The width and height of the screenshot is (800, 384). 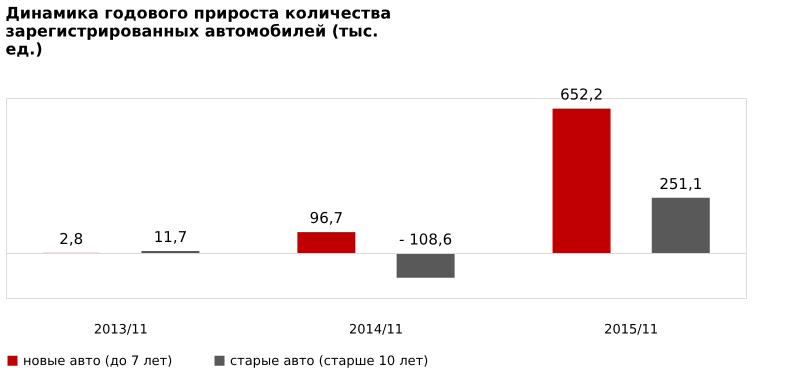 What do you see at coordinates (329, 361) in the screenshot?
I see `legend-label: старые авто (старше 10 лет)` at bounding box center [329, 361].